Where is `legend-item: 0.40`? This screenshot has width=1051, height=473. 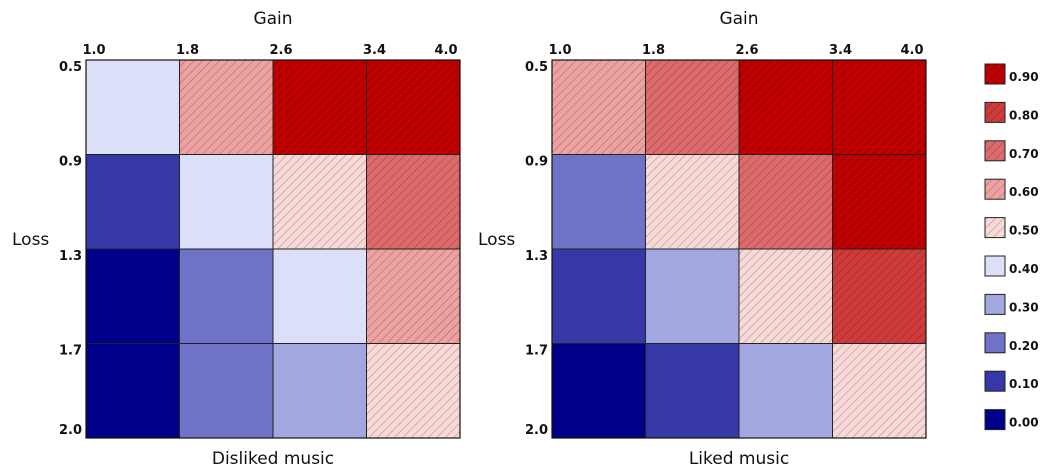
legend-item: 0.40 is located at coordinates (1011, 266).